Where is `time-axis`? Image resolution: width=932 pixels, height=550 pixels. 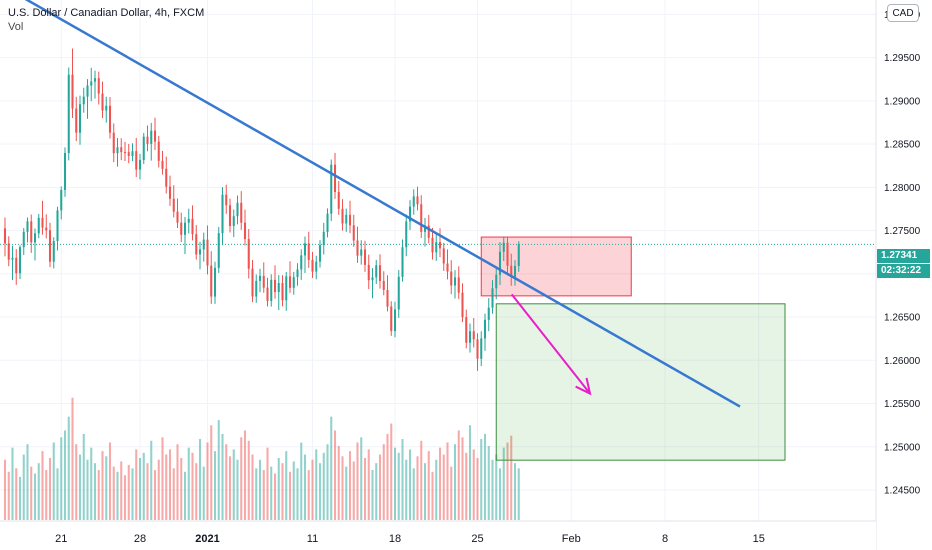
time-axis is located at coordinates (438, 535).